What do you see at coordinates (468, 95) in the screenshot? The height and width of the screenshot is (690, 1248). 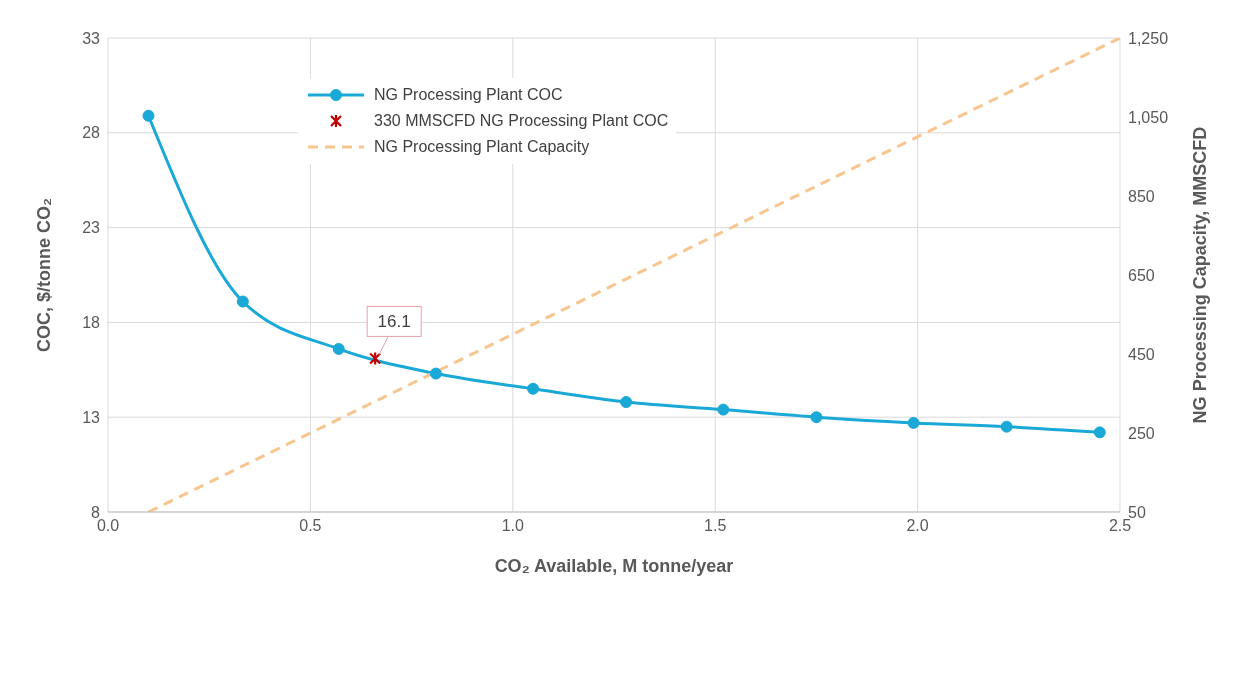 I see `legend-label: NG Processing Plant COC` at bounding box center [468, 95].